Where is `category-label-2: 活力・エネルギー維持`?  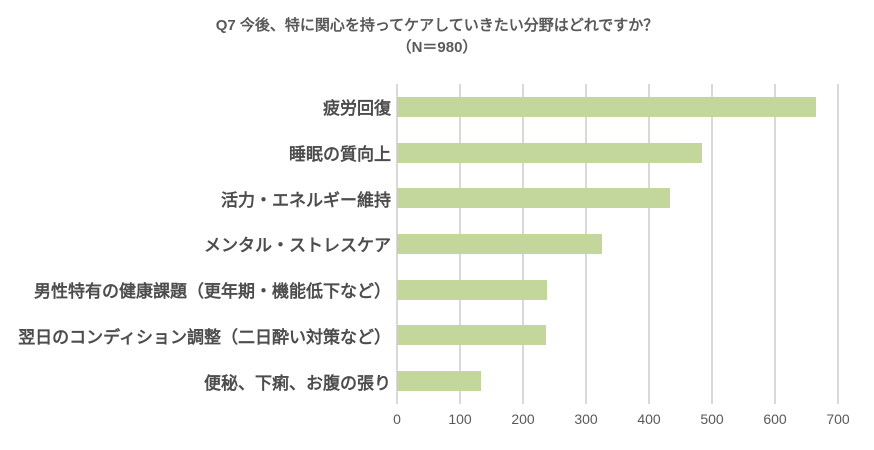
category-label-2: 活力・エネルギー維持 is located at coordinates (306, 200).